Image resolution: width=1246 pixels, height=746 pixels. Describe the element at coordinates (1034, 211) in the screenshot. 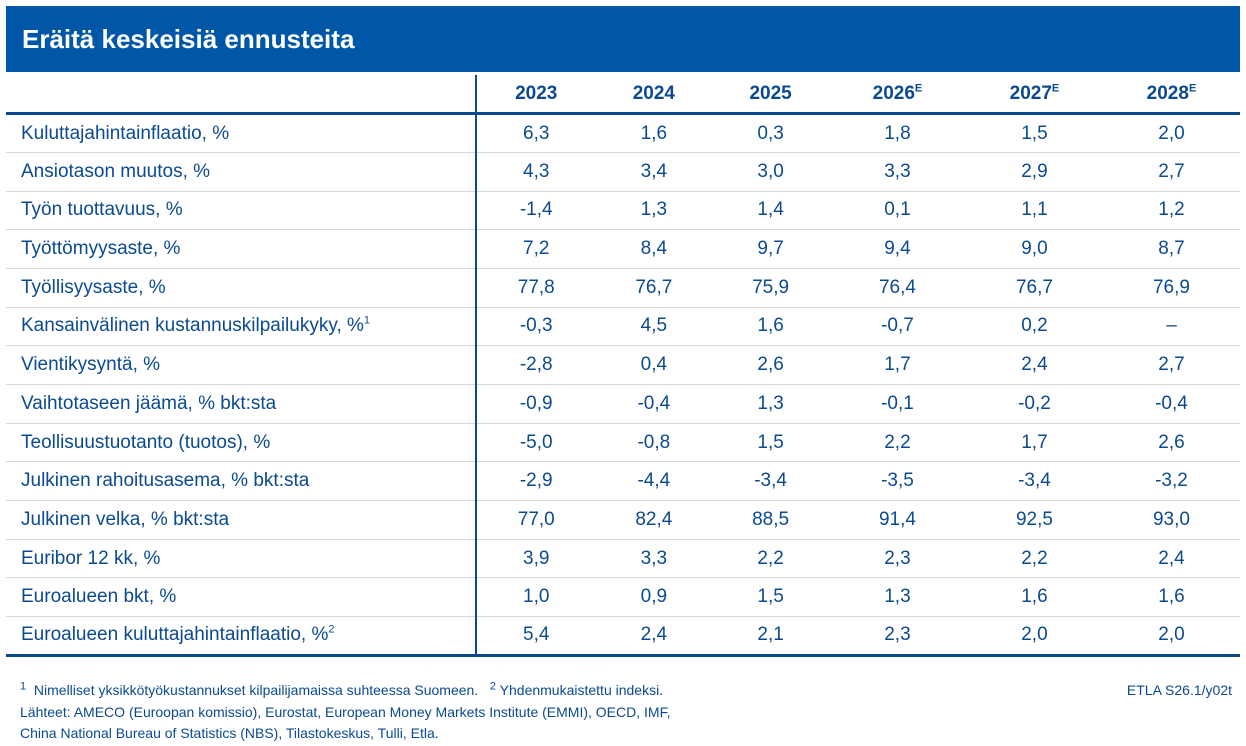

I see `value-cell: 1,1` at that location.